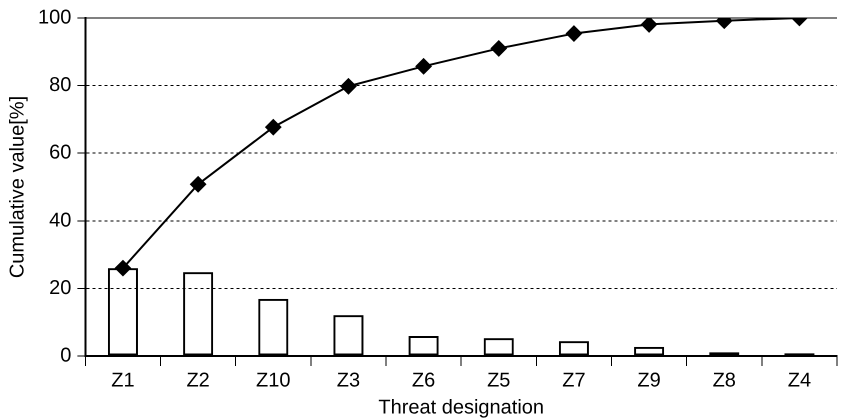  Describe the element at coordinates (273, 381) in the screenshot. I see `x-tick-label: Z10` at that location.